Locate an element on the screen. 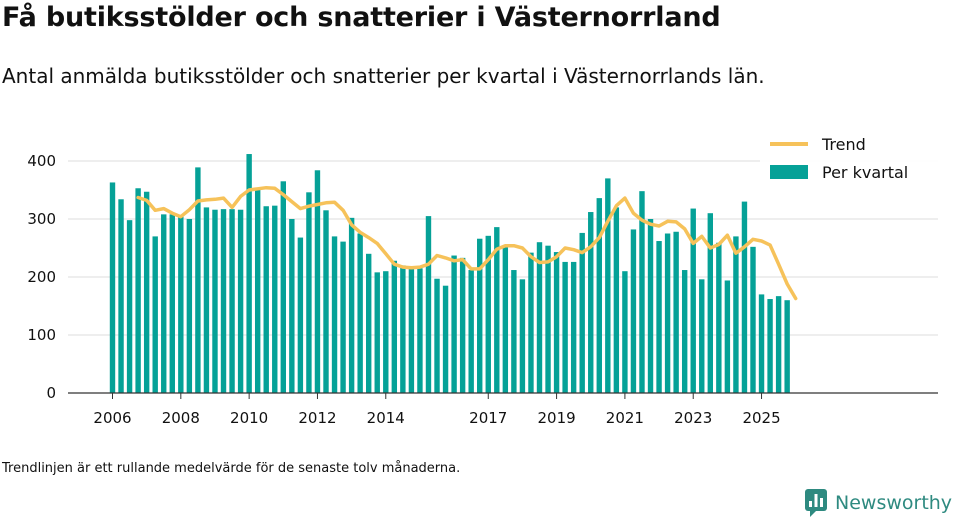 The width and height of the screenshot is (960, 520). legend-bar-swatch is located at coordinates (789, 172).